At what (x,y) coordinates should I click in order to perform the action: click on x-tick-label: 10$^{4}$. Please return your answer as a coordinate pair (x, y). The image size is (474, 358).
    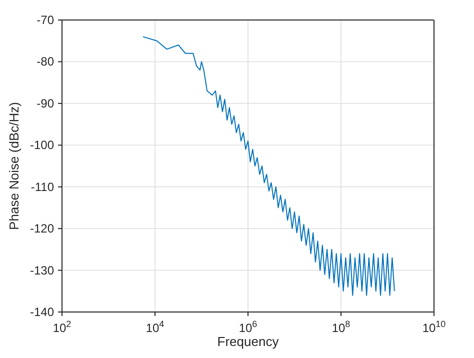
    Looking at the image, I should click on (155, 327).